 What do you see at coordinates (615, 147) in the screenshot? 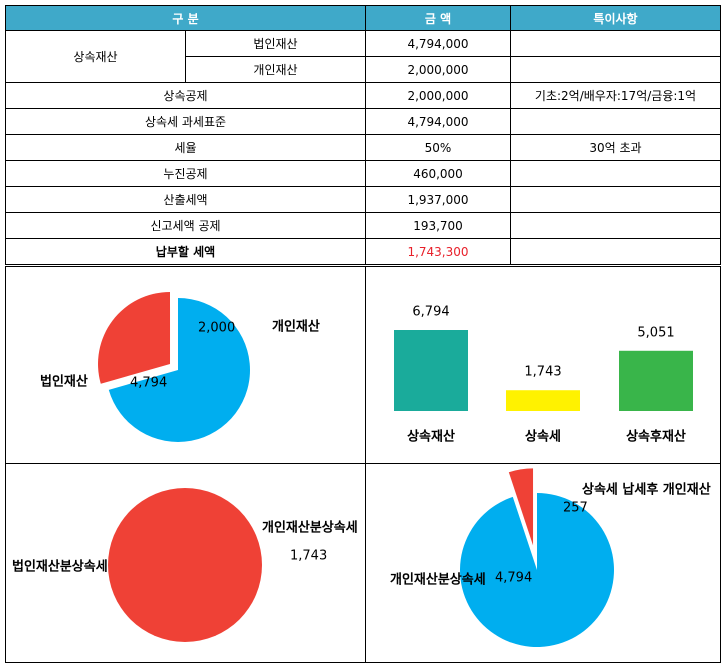
I see `cell: 30억 초과` at bounding box center [615, 147].